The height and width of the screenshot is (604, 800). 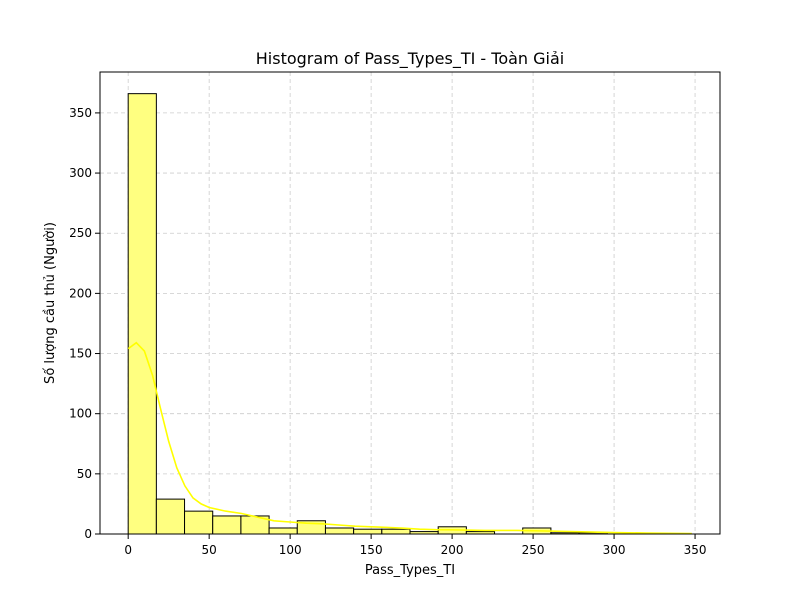 I want to click on x-tick-label: 250, so click(x=533, y=550).